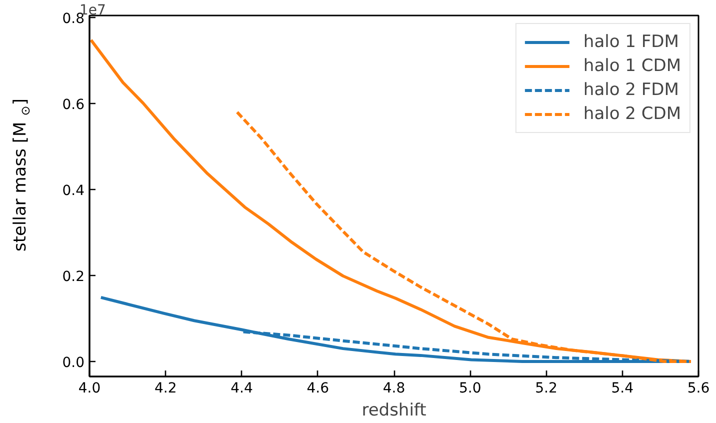 The height and width of the screenshot is (423, 716). I want to click on x-tick-label: 4.6, so click(318, 388).